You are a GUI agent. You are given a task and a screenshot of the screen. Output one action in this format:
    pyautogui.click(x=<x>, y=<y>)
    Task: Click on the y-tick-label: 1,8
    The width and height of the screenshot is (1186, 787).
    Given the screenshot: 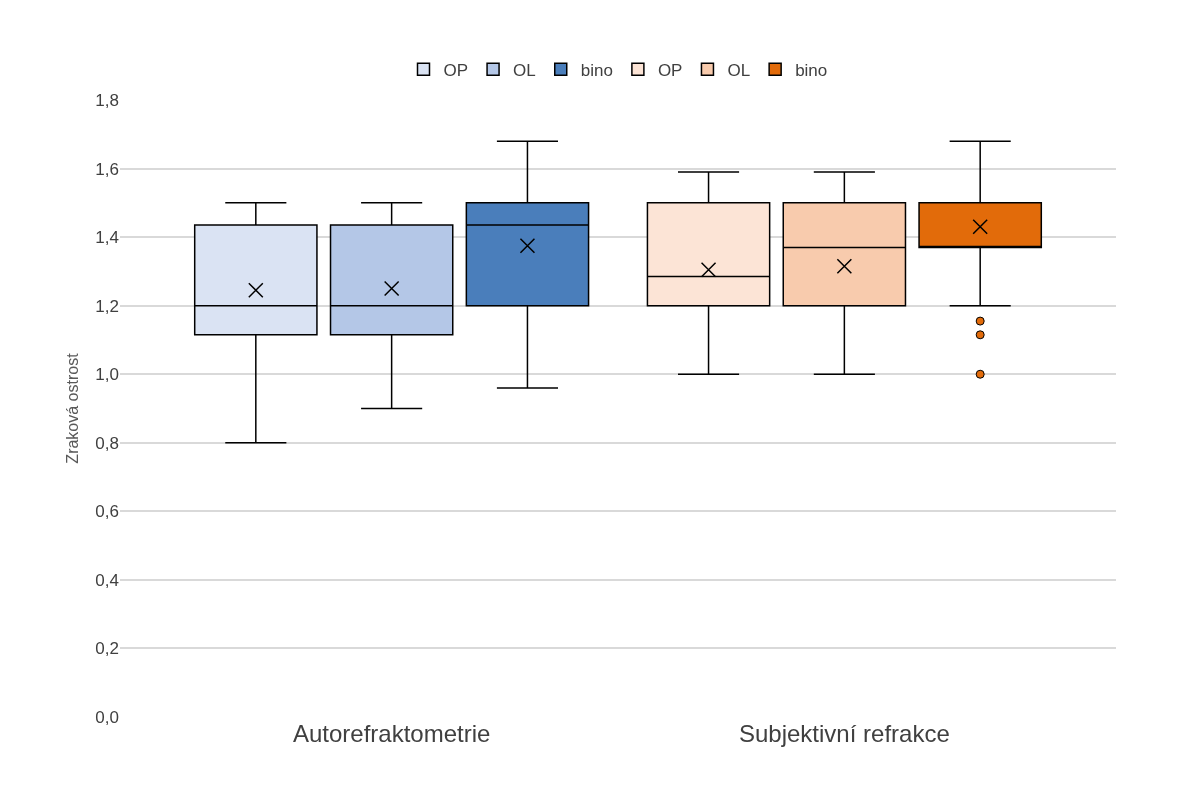 What is the action you would take?
    pyautogui.click(x=107, y=100)
    